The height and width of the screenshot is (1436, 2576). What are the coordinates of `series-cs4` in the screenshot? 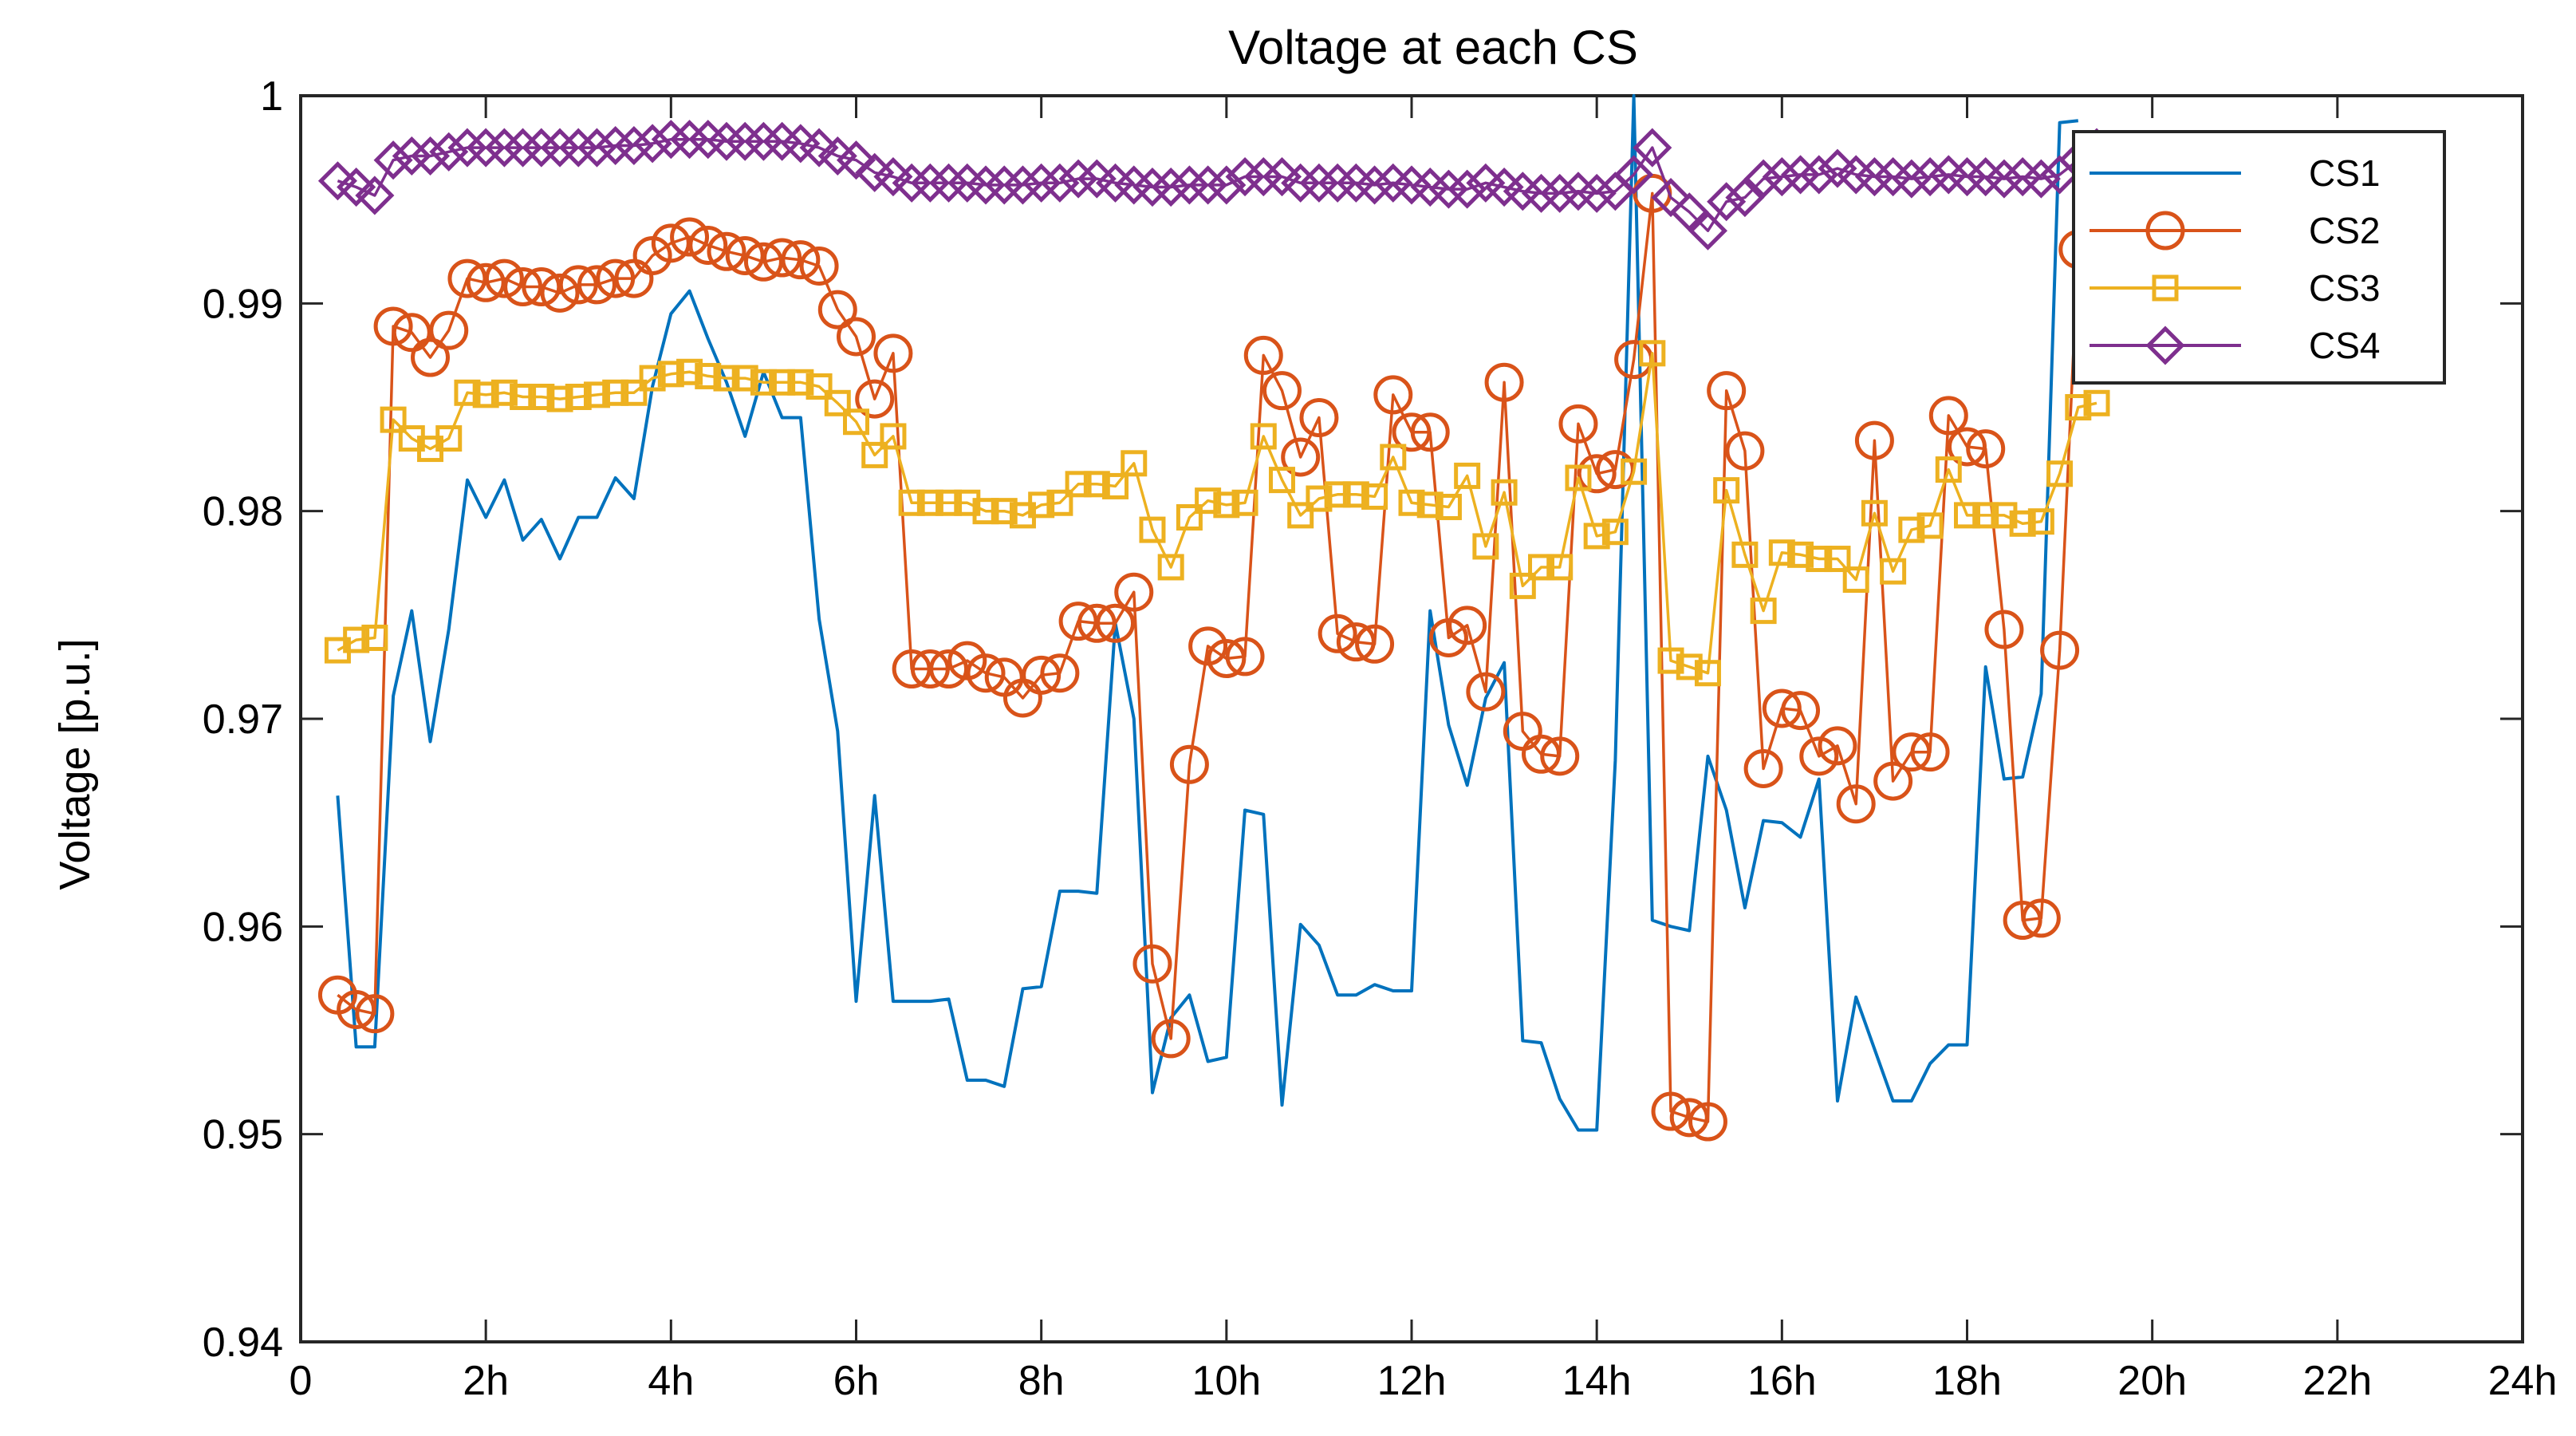 It's located at (1217, 185).